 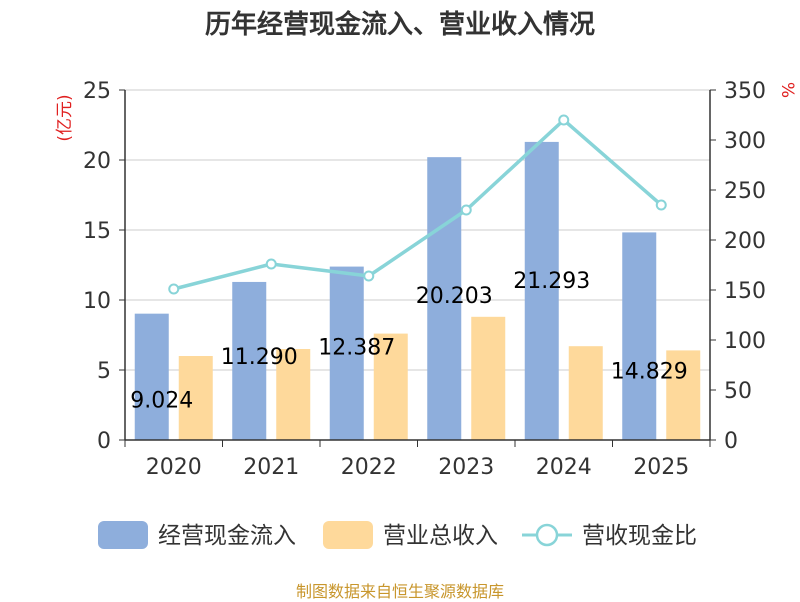 What do you see at coordinates (649, 371) in the screenshot?
I see `bar-data-label: 14.829` at bounding box center [649, 371].